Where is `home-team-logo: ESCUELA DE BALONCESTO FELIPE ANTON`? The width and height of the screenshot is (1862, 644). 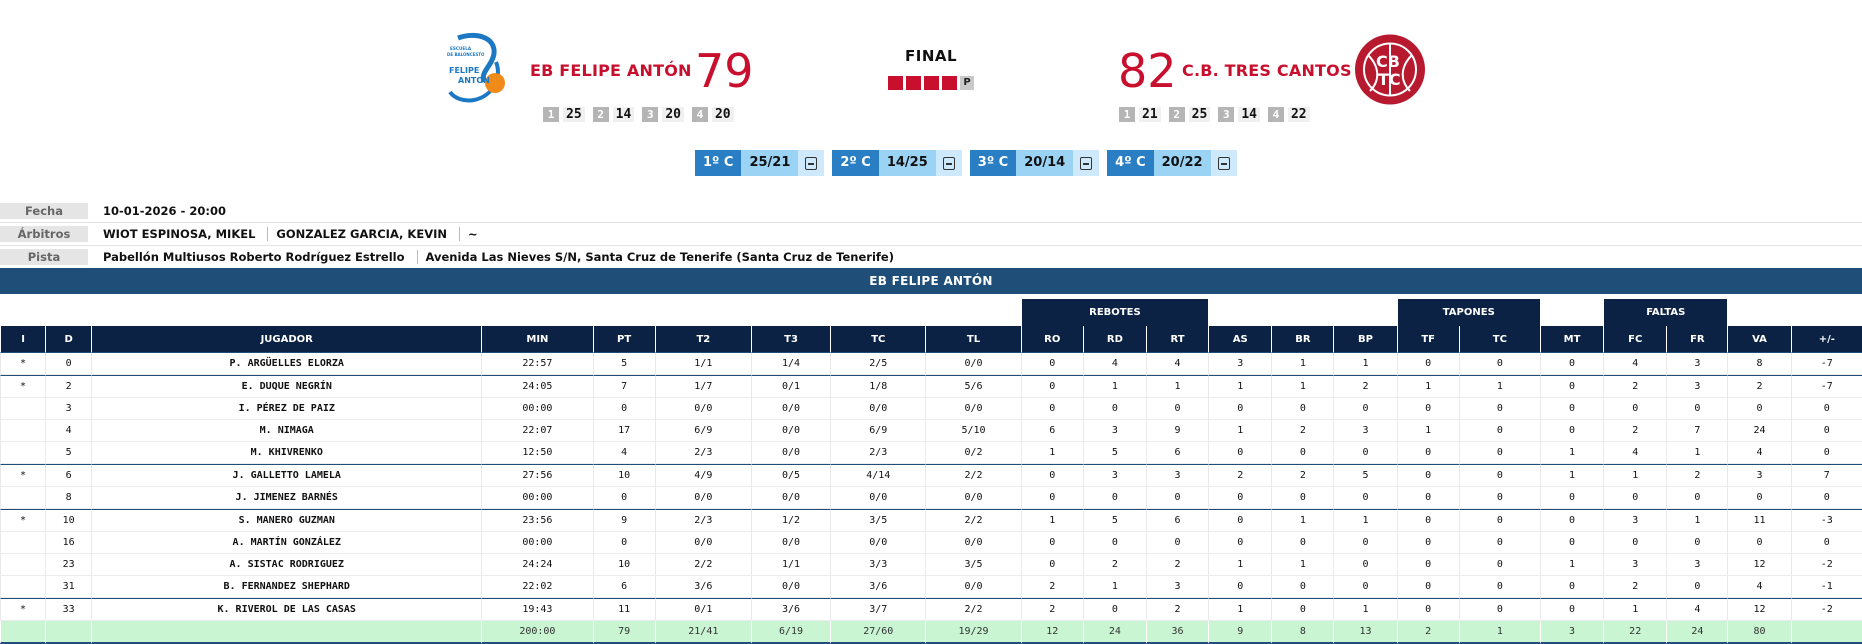 home-team-logo: ESCUELA DE BALONCESTO FELIPE ANTON is located at coordinates (477, 68).